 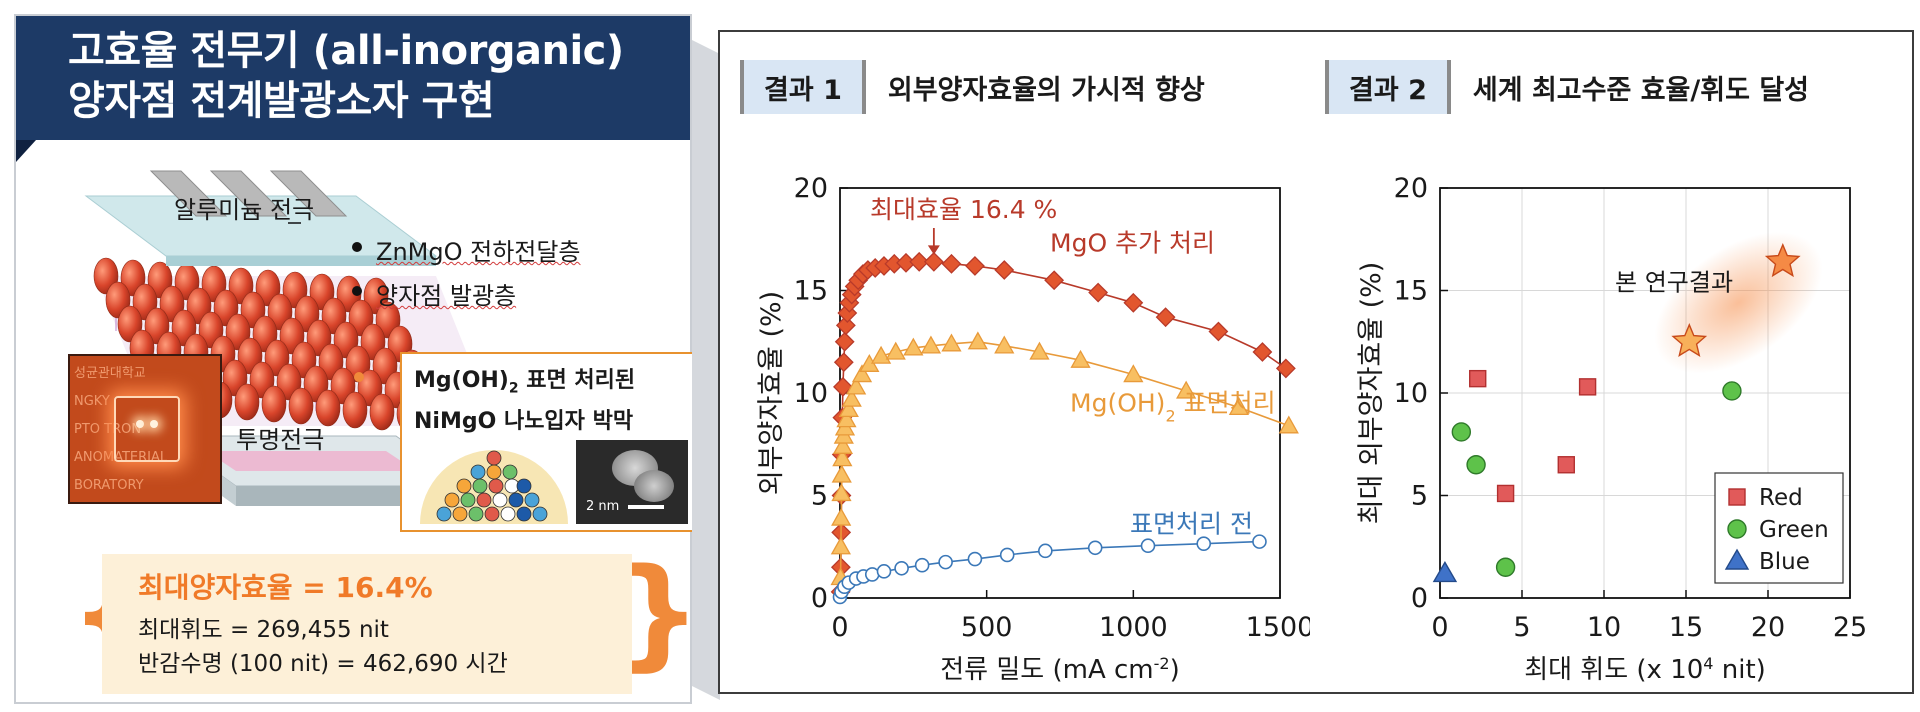 I want to click on this-work-annotation: 본 연구결과, so click(x=1674, y=283).